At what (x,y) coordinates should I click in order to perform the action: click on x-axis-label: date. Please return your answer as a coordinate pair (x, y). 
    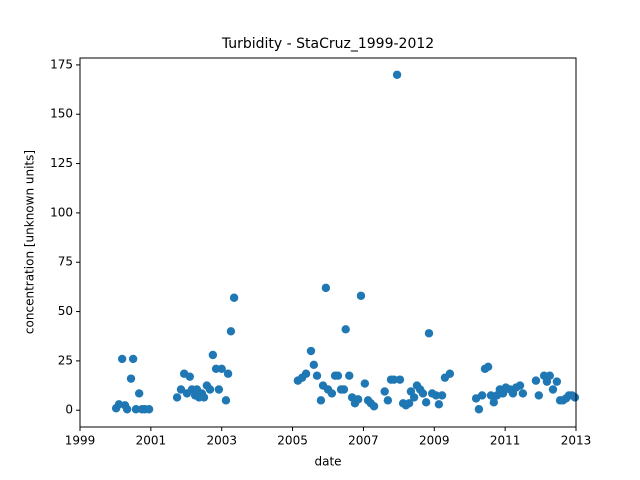
    Looking at the image, I should click on (327, 462).